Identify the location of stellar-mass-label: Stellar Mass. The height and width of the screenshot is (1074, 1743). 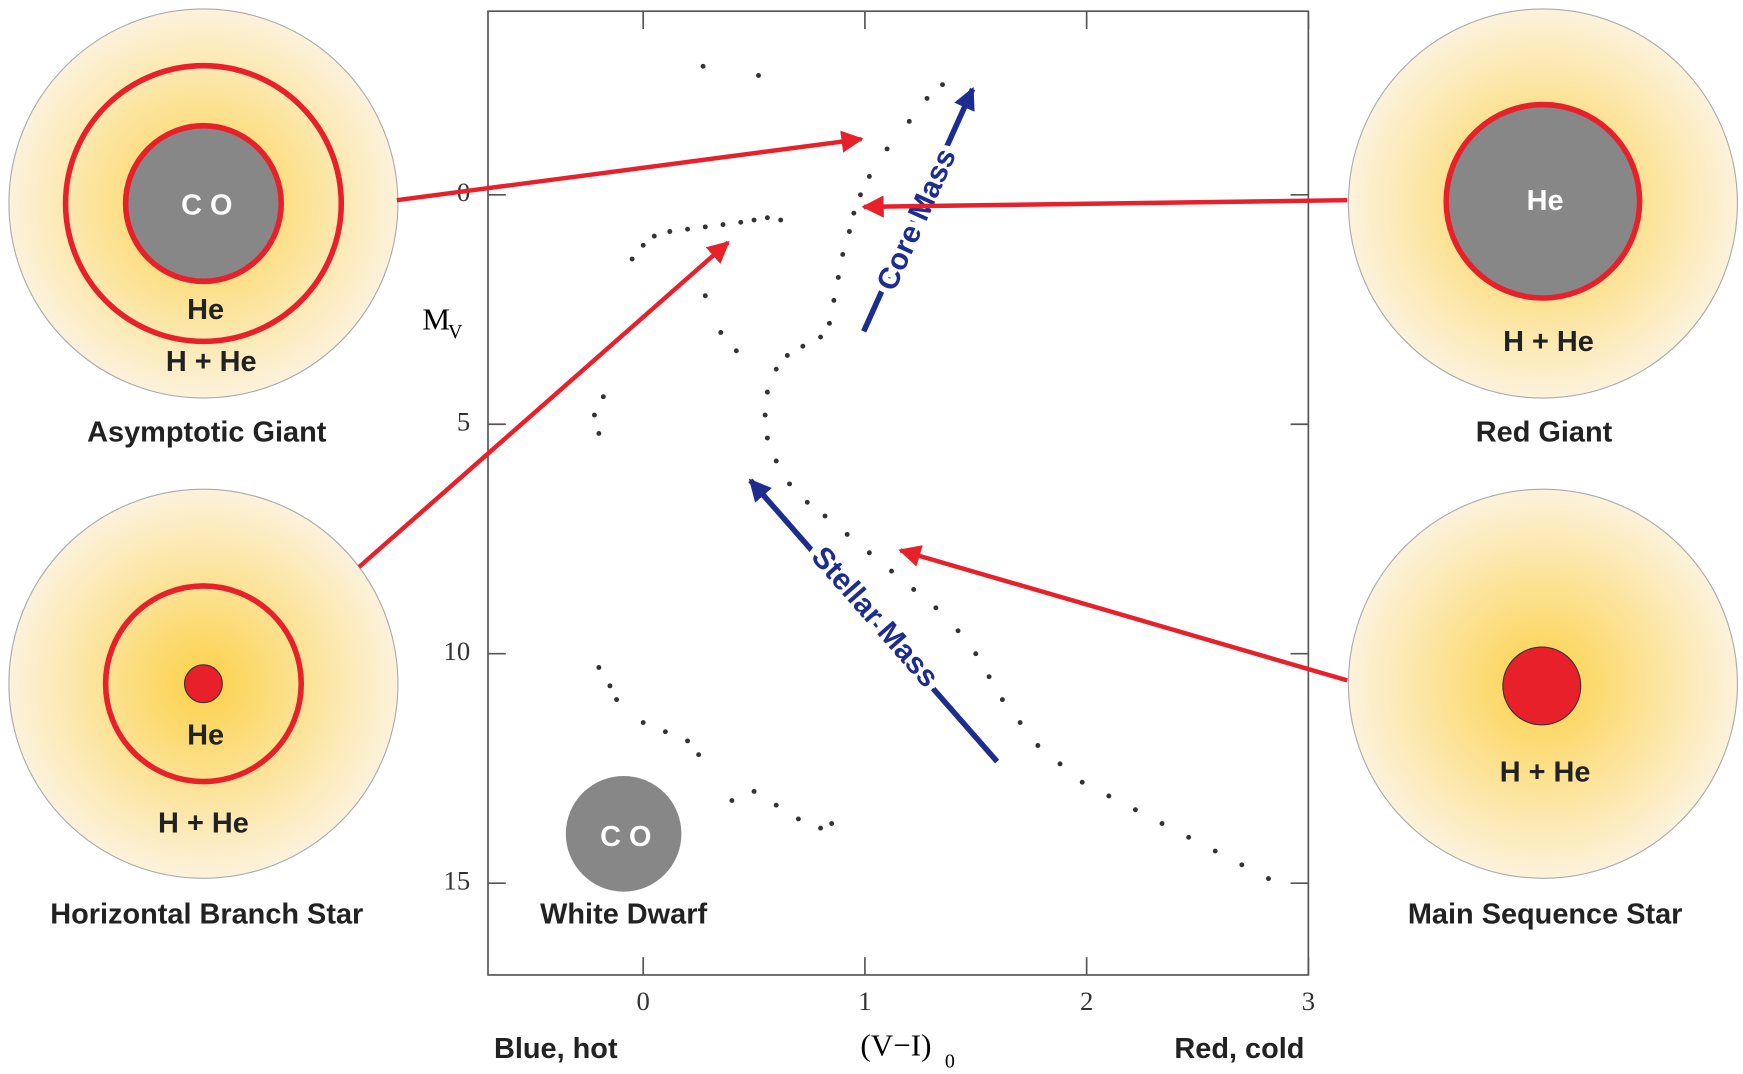
(875, 616).